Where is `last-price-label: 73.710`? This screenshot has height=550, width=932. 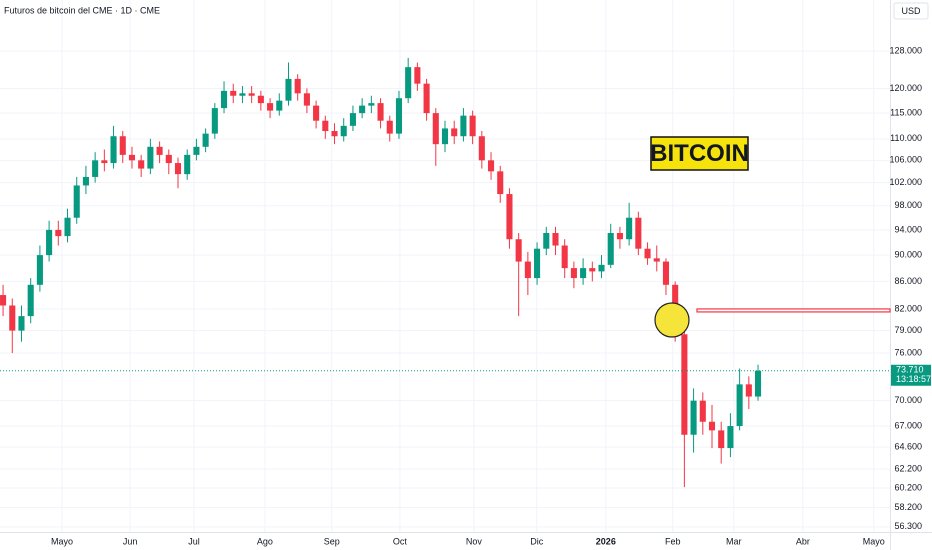 last-price-label: 73.710 is located at coordinates (910, 370).